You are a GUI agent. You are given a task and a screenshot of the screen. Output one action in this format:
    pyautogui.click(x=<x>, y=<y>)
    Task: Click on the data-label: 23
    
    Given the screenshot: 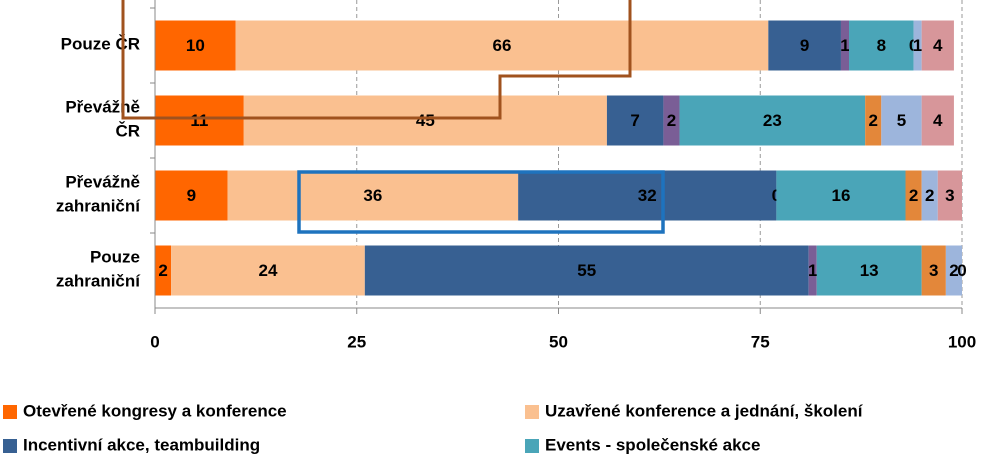 What is the action you would take?
    pyautogui.click(x=772, y=120)
    